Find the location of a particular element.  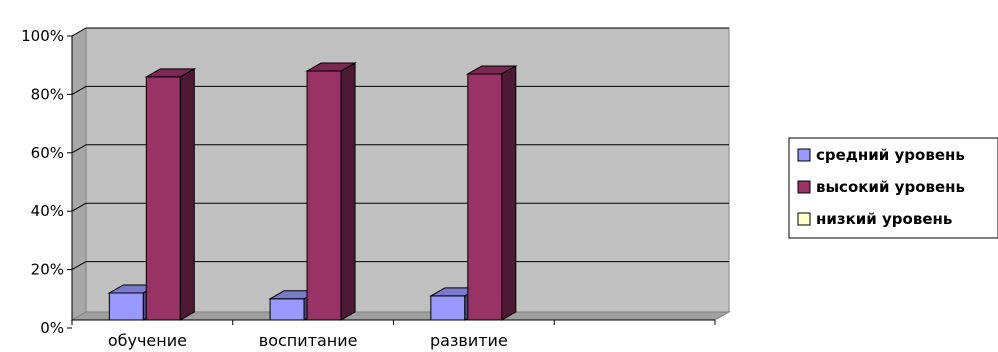

y-tick-label: 100% is located at coordinates (42, 36).